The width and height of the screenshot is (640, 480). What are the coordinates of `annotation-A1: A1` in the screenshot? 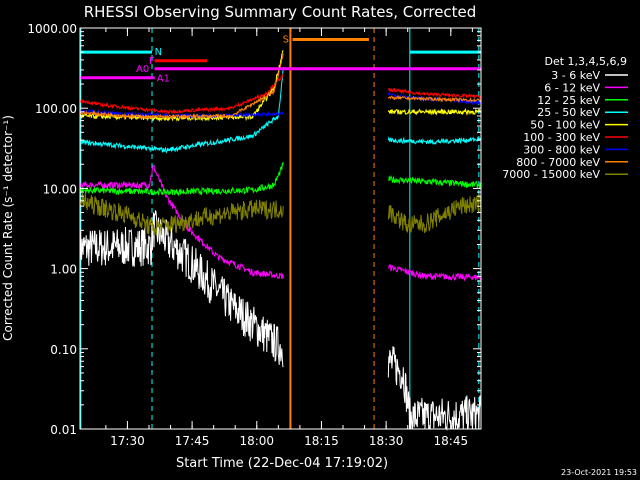 It's located at (163, 79).